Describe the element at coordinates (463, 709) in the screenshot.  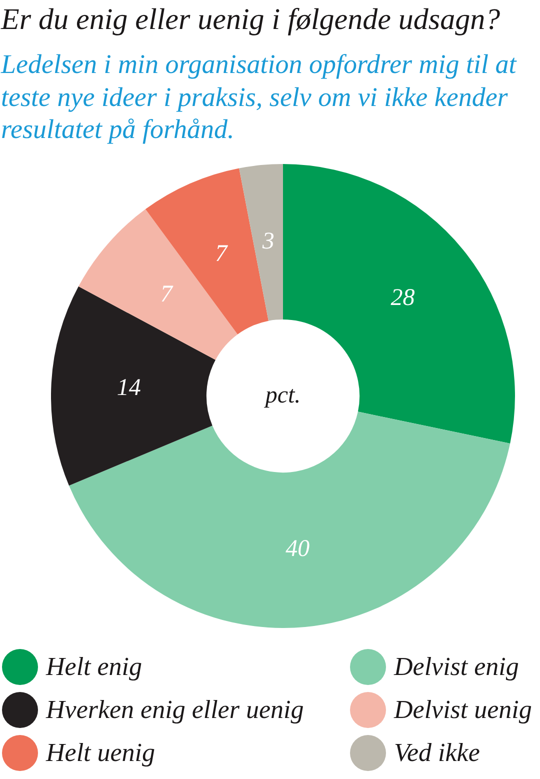
I see `legend-label: Delvist uenig` at that location.